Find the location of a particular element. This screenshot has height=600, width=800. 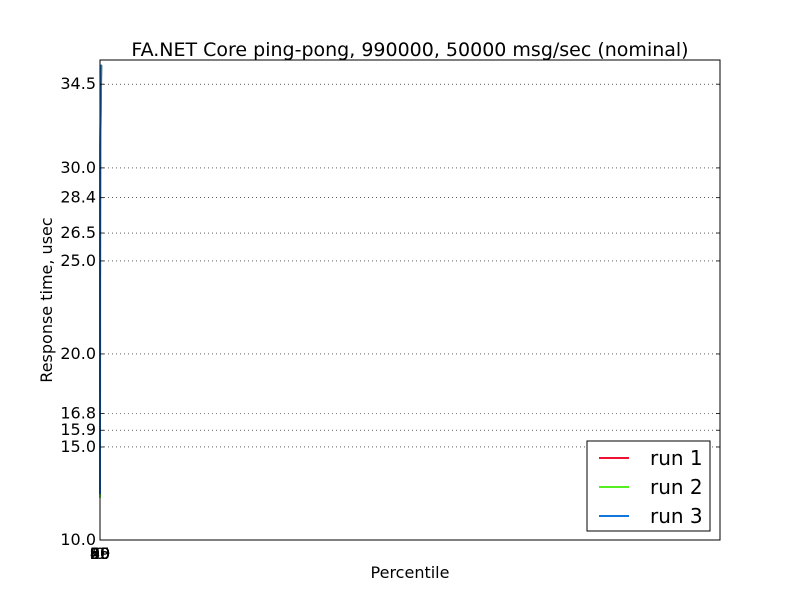

x-tick-label: 95 is located at coordinates (100, 553).